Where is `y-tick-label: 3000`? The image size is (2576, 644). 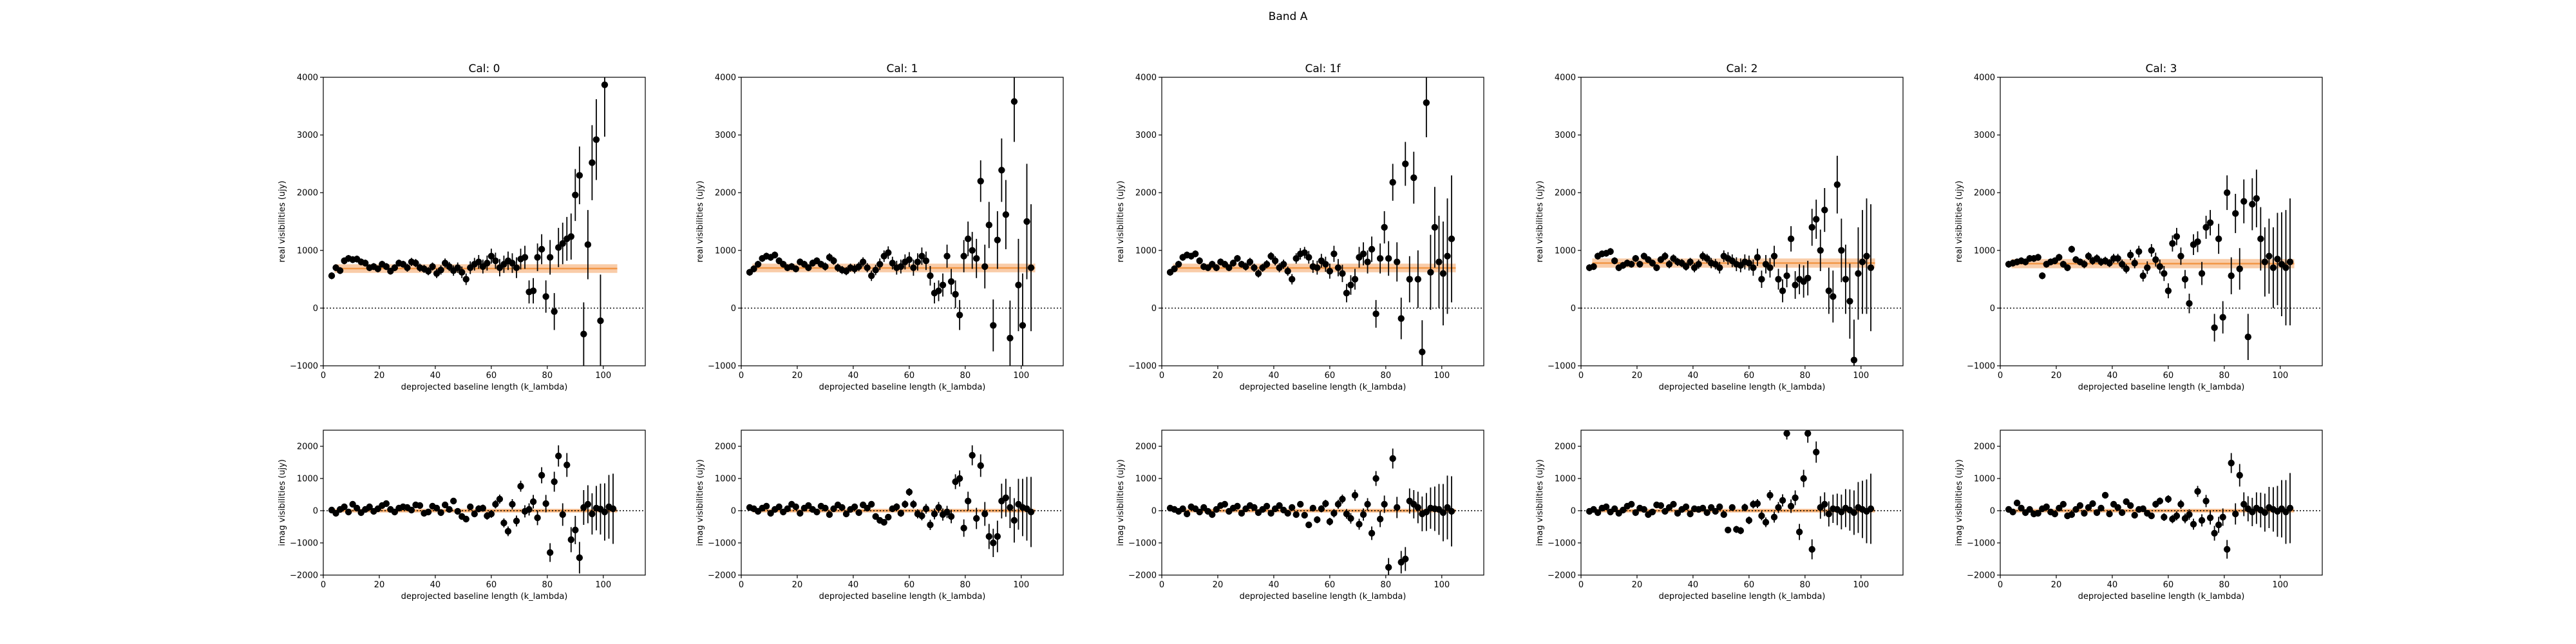
y-tick-label: 3000 is located at coordinates (725, 135).